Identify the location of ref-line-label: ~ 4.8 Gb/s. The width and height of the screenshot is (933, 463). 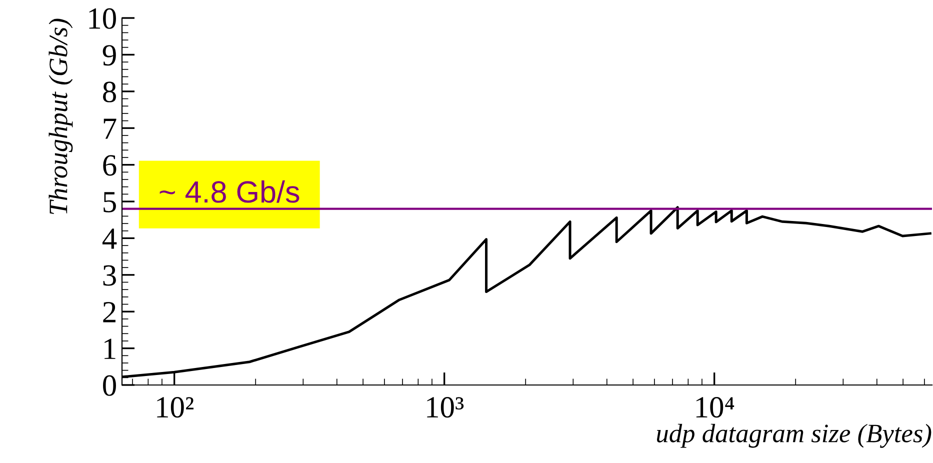
(230, 191).